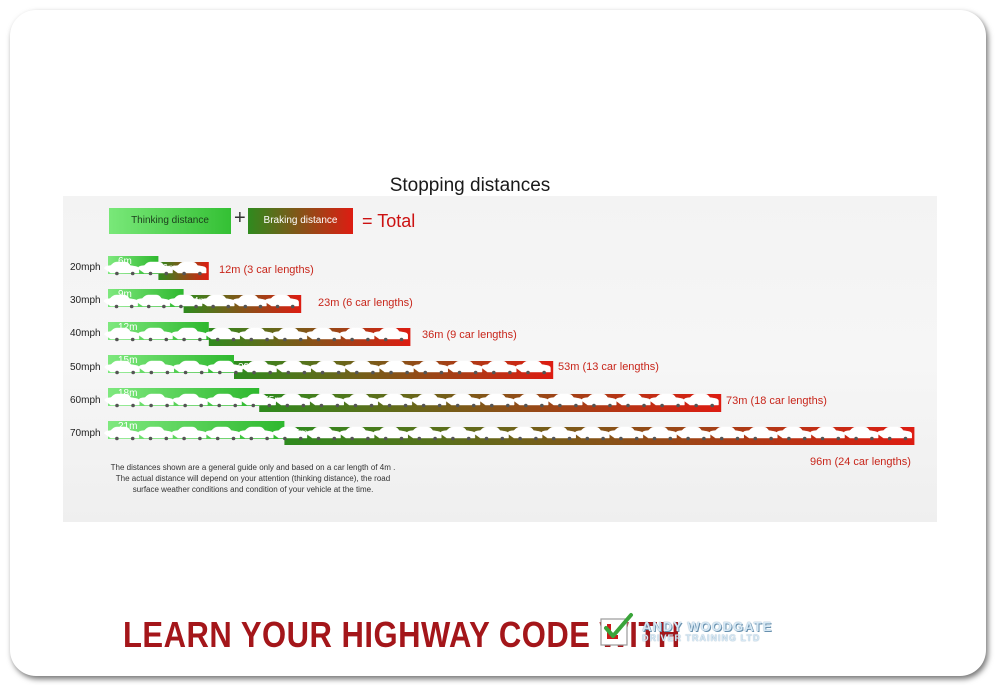 The width and height of the screenshot is (1000, 685). Describe the element at coordinates (127, 360) in the screenshot. I see `thinking-value-label: 15m` at that location.